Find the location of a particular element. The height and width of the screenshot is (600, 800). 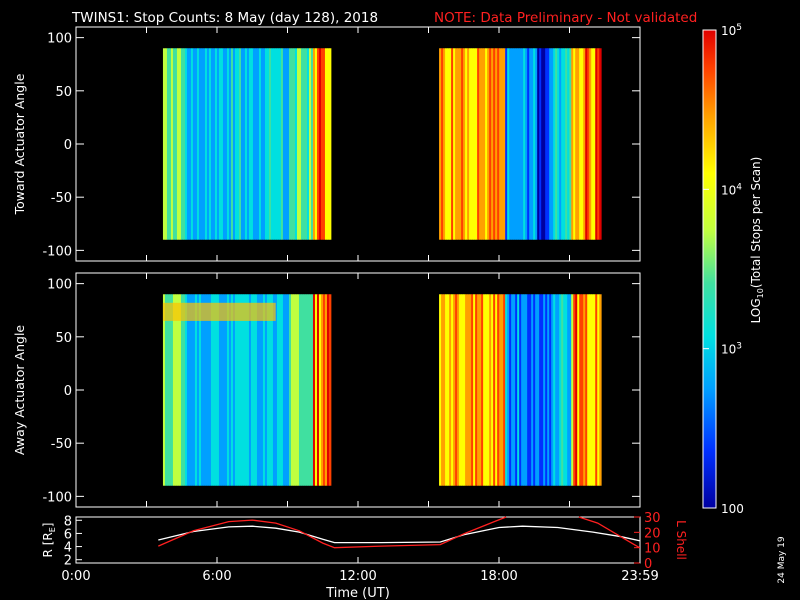

y-tick-label: 8 is located at coordinates (68, 521).